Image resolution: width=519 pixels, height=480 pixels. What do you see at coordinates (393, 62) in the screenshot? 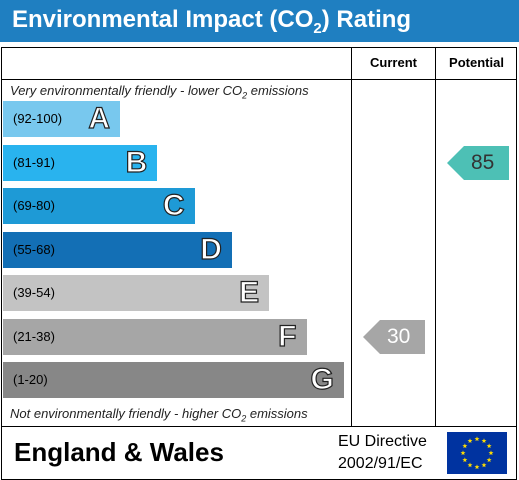
I see `current-column-header: Current` at bounding box center [393, 62].